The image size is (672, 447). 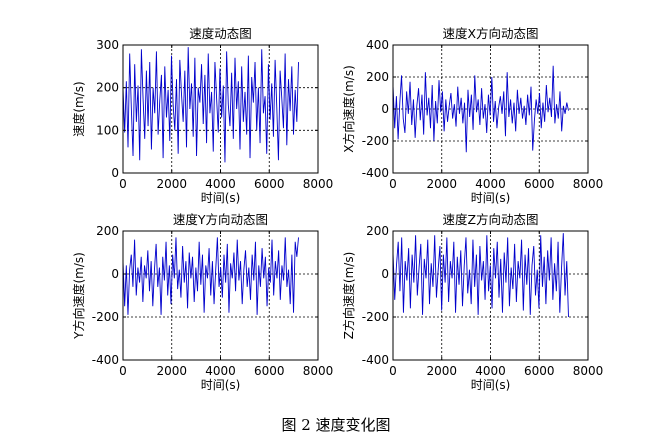 What do you see at coordinates (220, 184) in the screenshot?
I see `chart1-xtick-label: 4000` at bounding box center [220, 184].